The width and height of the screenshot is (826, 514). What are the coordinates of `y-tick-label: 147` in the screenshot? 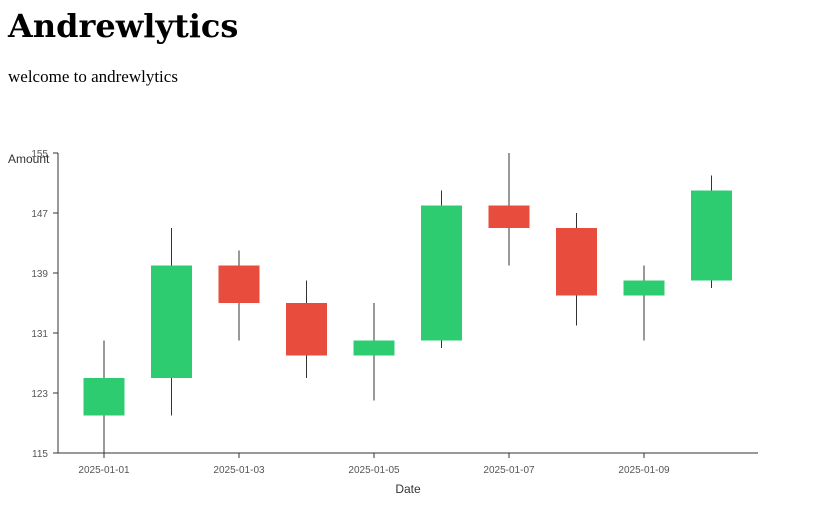 It's located at (39, 214).